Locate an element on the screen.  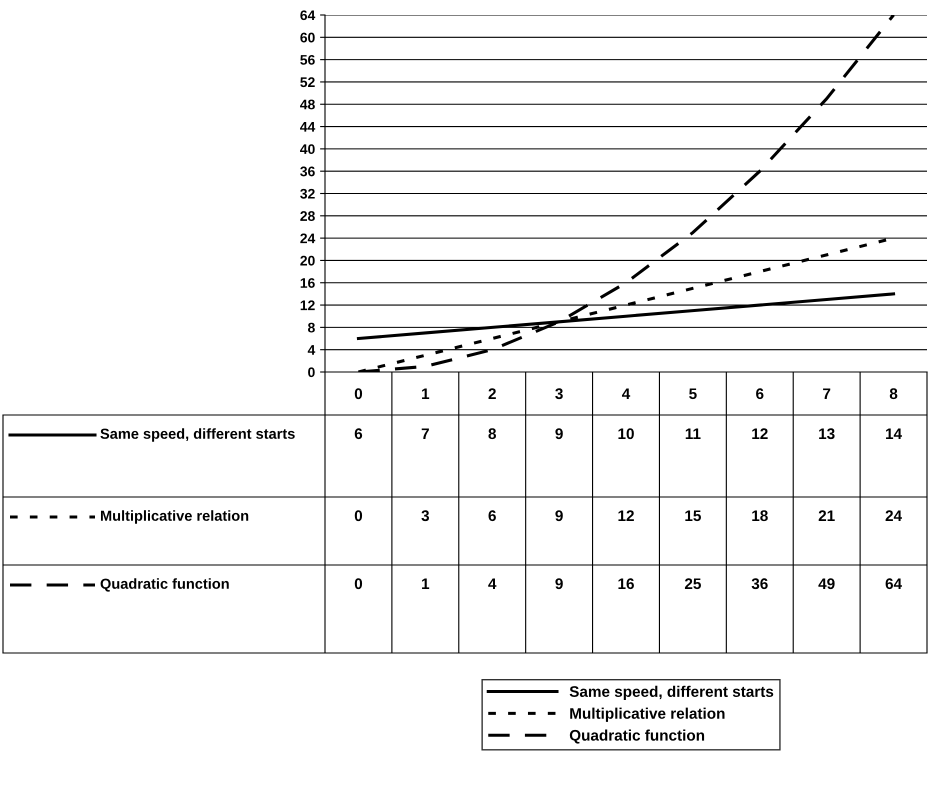
data-label: 21 is located at coordinates (826, 515).